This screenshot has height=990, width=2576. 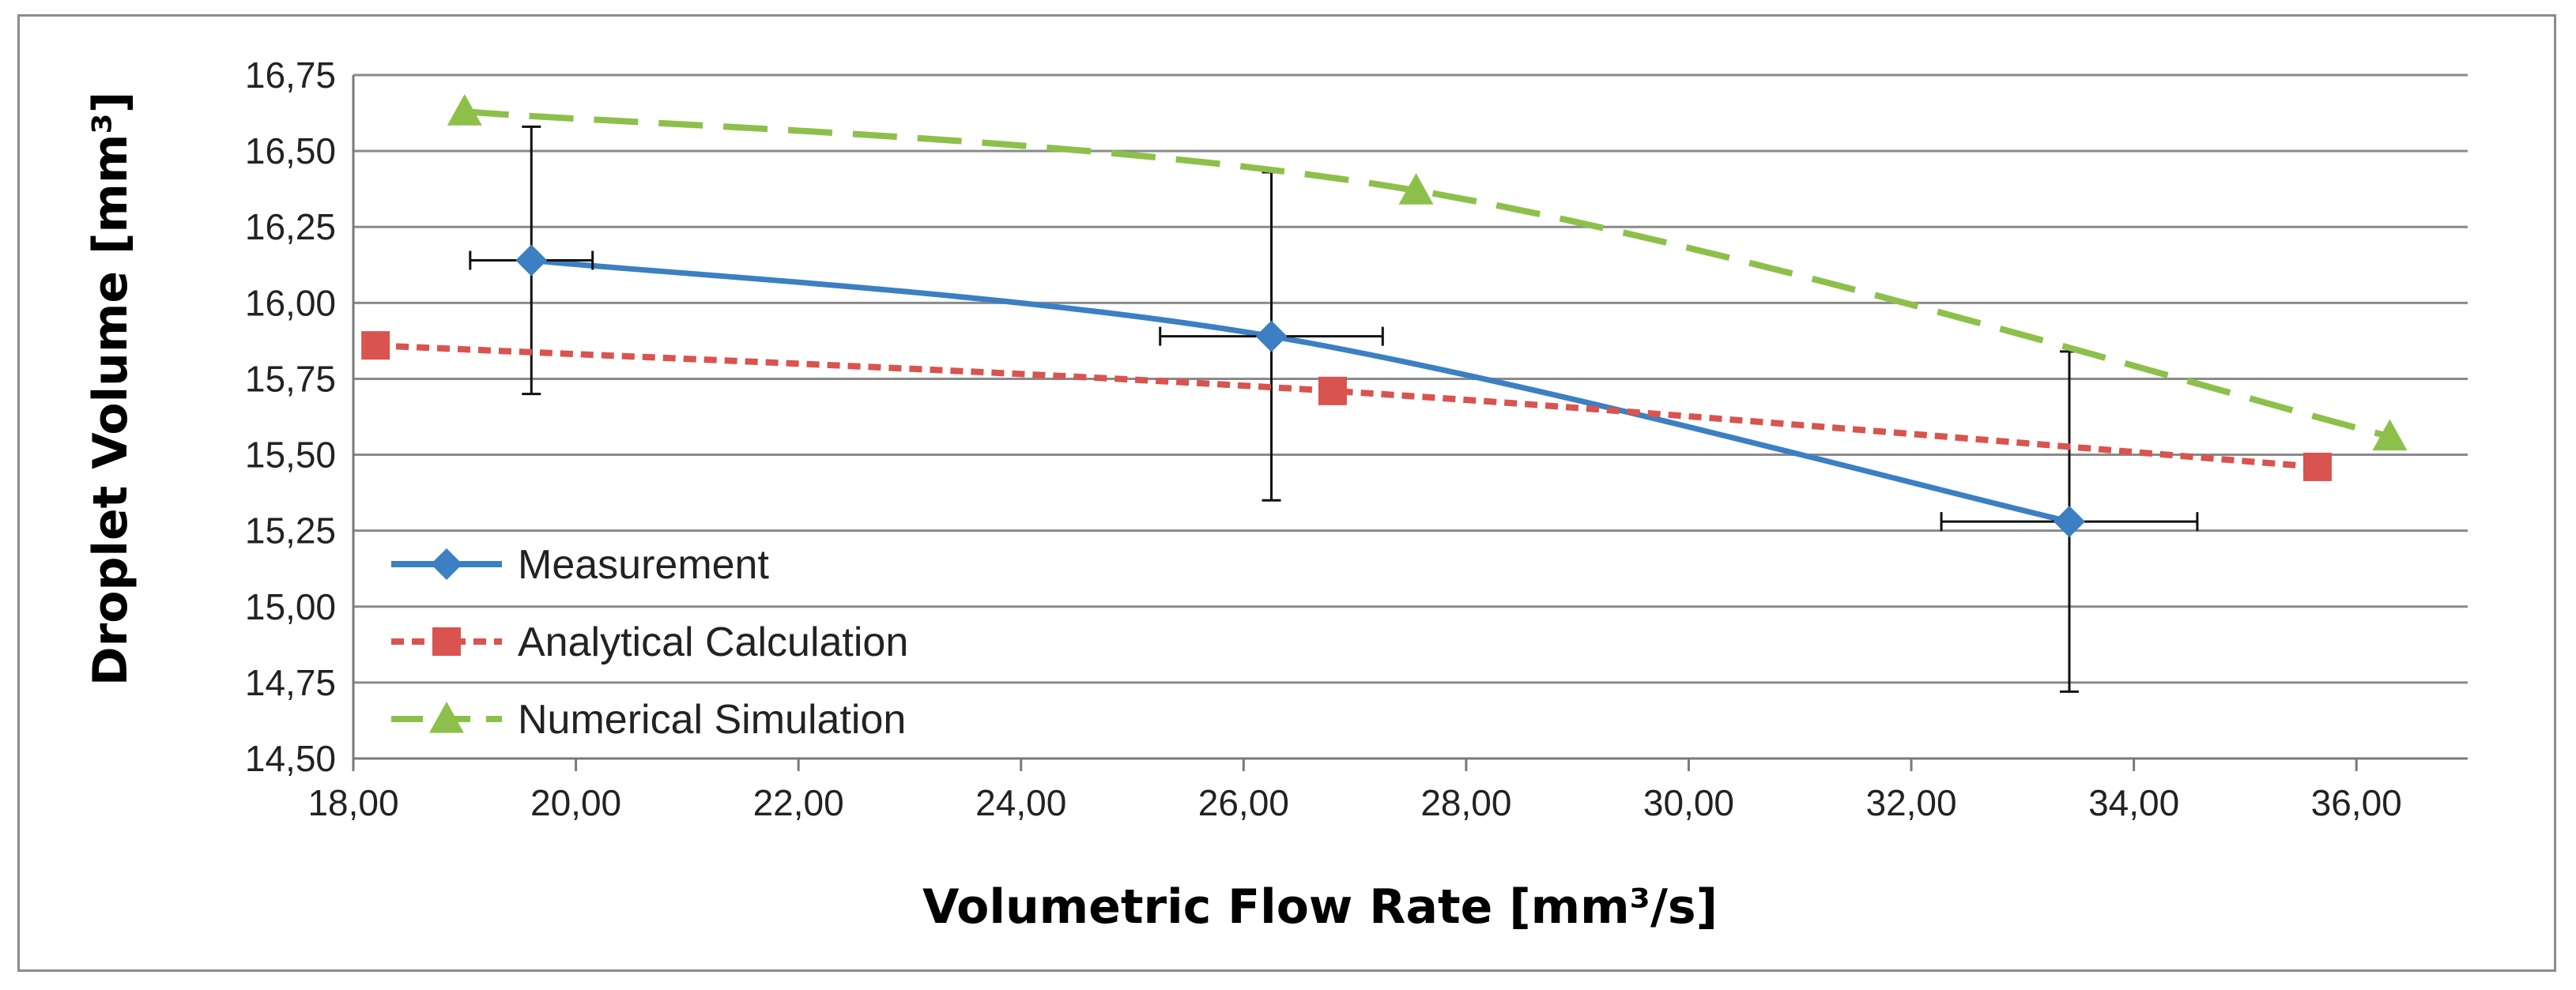 What do you see at coordinates (2133, 803) in the screenshot?
I see `x-tick-label: 34,00` at bounding box center [2133, 803].